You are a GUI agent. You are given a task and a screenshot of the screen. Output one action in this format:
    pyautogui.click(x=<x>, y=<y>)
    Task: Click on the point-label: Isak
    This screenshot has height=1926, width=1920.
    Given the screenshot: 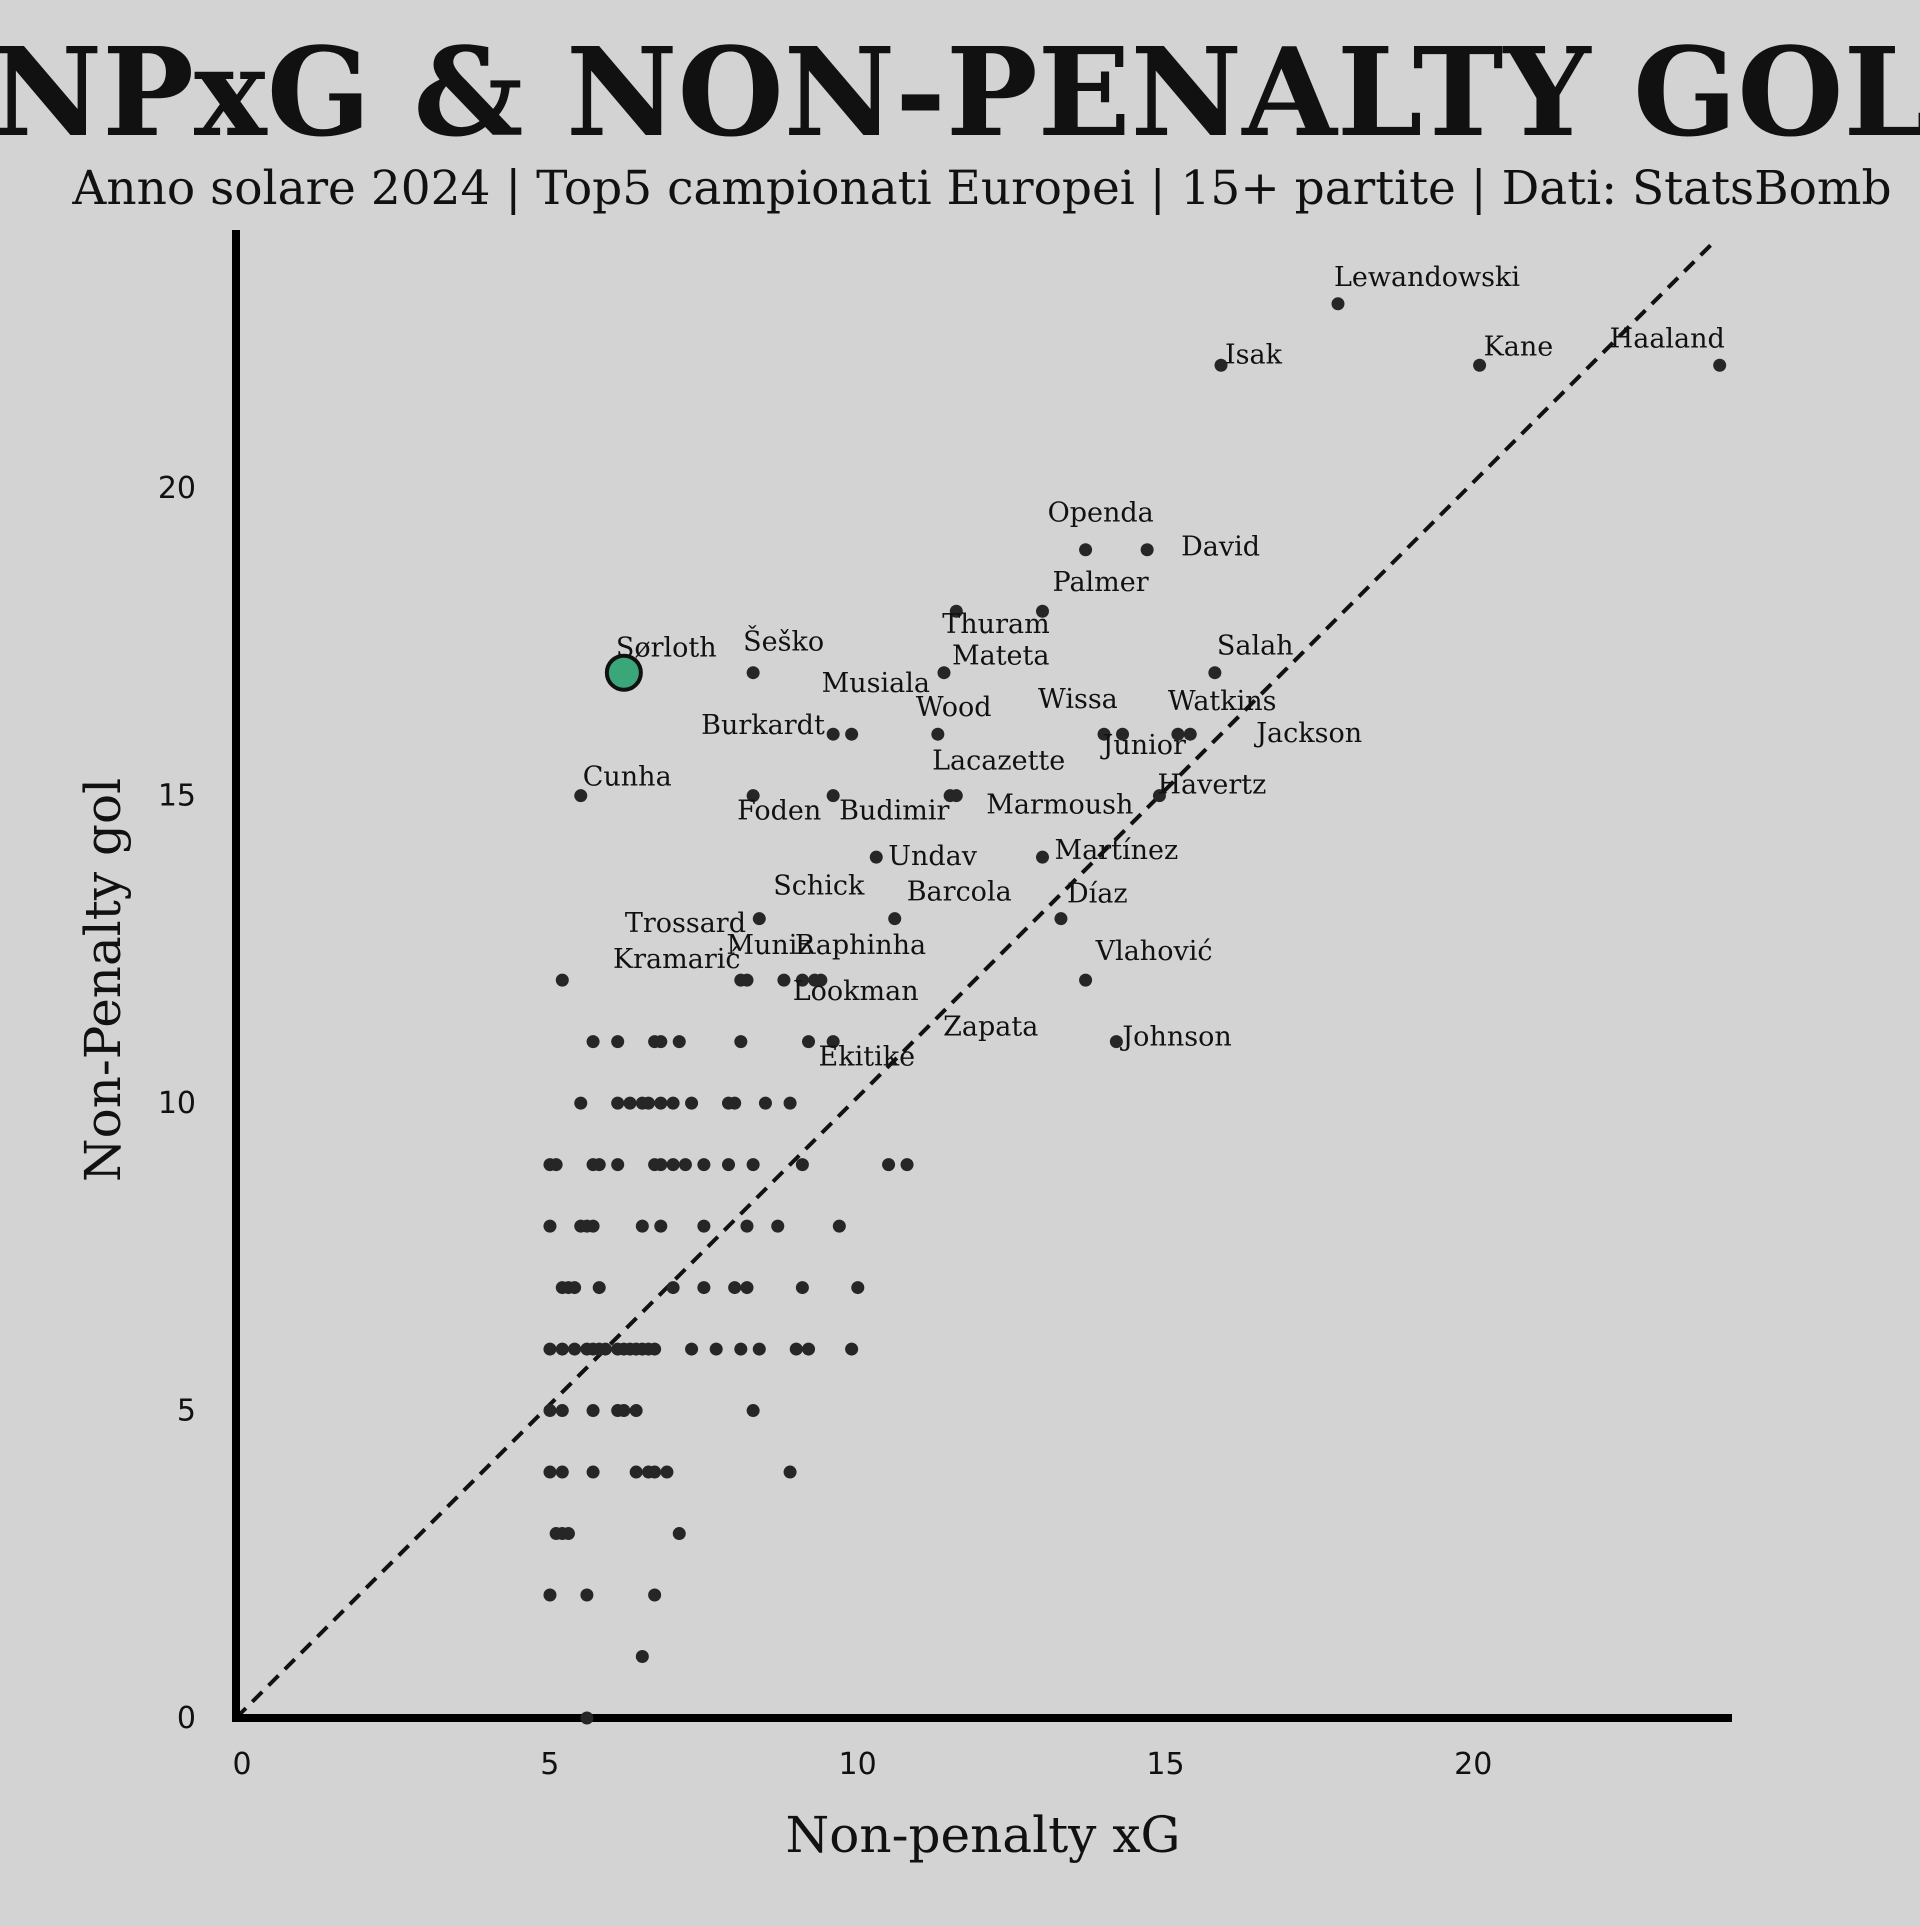 What is the action you would take?
    pyautogui.click(x=1254, y=354)
    